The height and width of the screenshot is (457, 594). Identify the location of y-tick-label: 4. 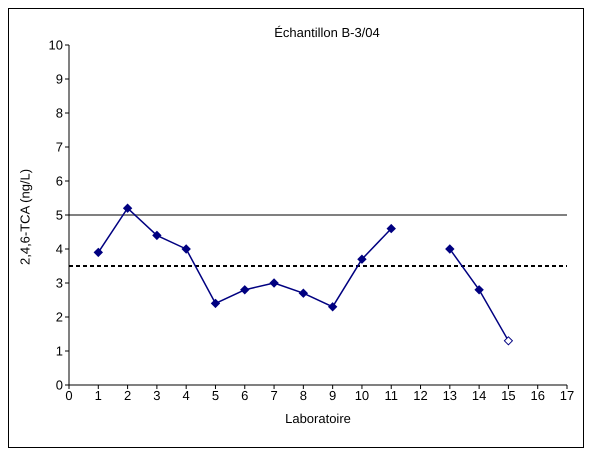
(59, 249).